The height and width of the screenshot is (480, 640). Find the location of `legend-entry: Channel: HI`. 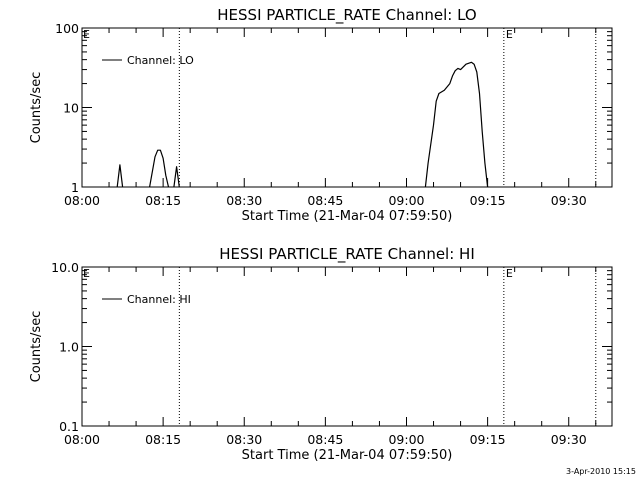

legend-entry: Channel: HI is located at coordinates (159, 299).